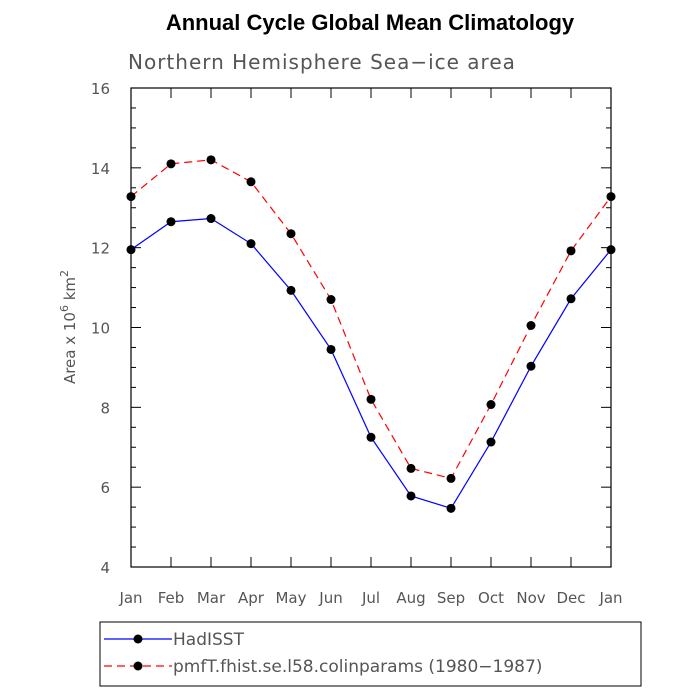 This screenshot has height=700, width=700. I want to click on x-tick-label: Nov, so click(530, 598).